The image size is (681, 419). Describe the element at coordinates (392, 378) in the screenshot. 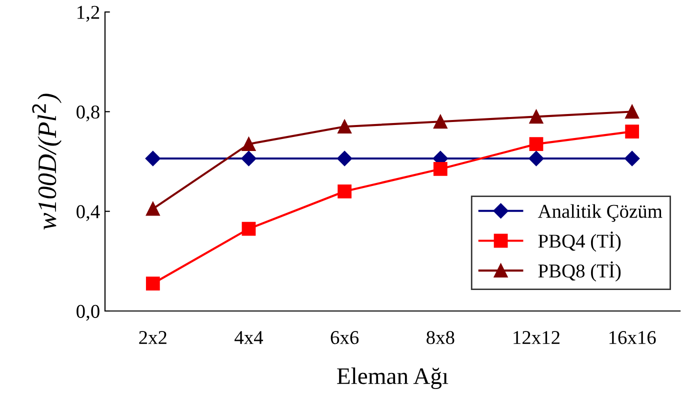

I see `x-axis-title: Eleman Ağı` at that location.